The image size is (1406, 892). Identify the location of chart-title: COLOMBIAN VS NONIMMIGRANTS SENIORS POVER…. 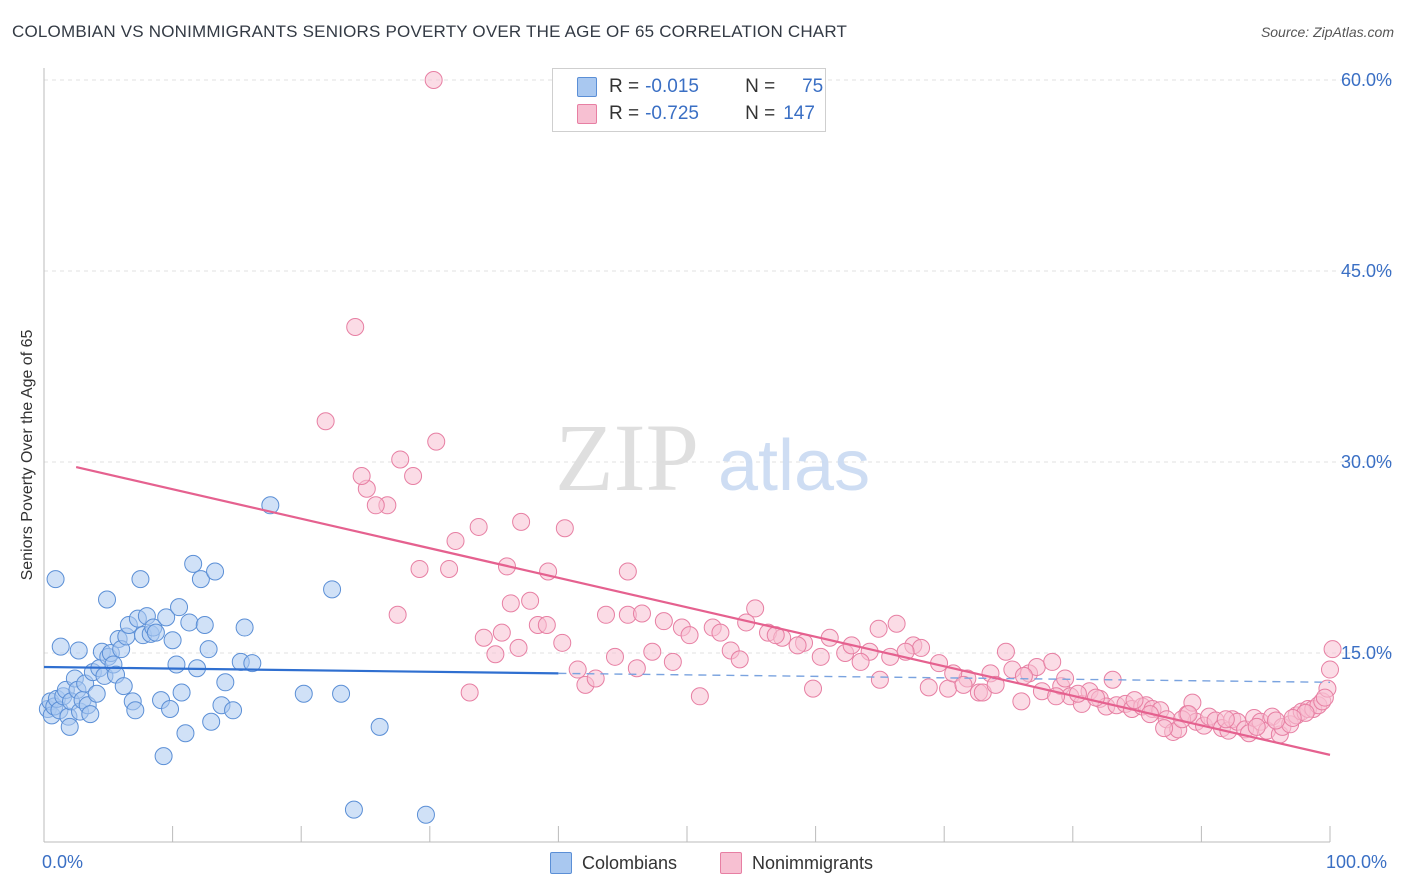
(430, 31).